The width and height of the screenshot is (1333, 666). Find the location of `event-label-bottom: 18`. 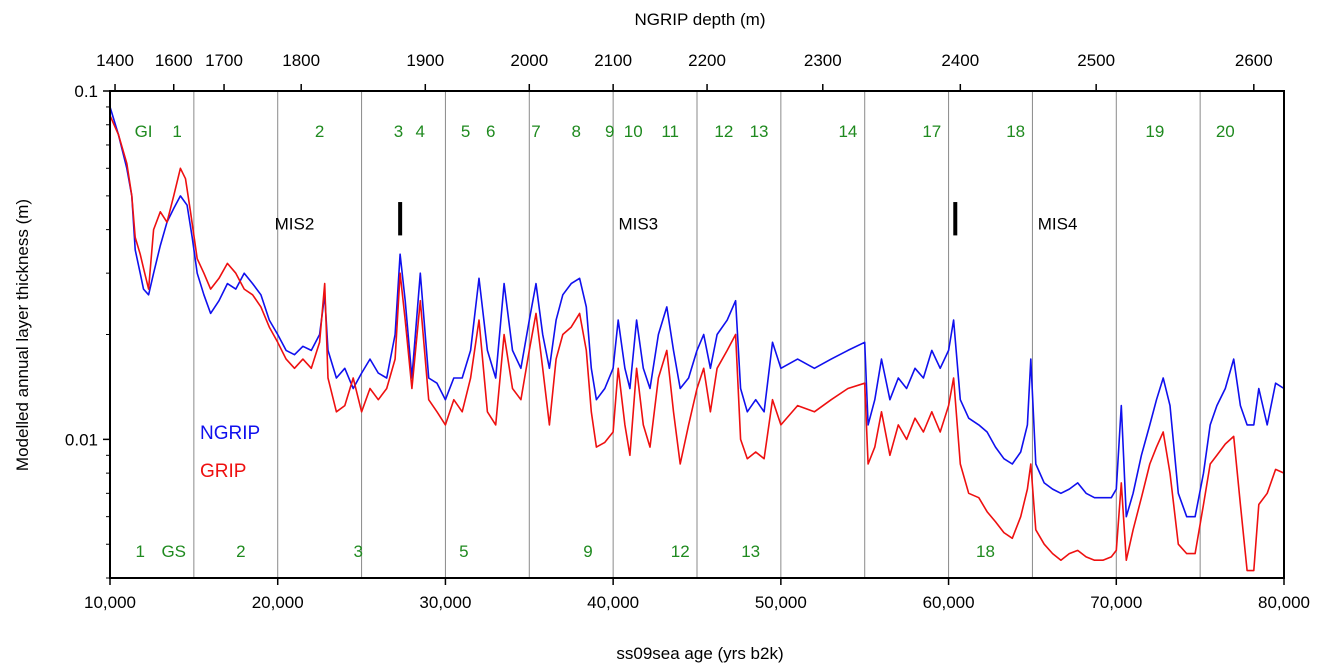

event-label-bottom: 18 is located at coordinates (985, 551).